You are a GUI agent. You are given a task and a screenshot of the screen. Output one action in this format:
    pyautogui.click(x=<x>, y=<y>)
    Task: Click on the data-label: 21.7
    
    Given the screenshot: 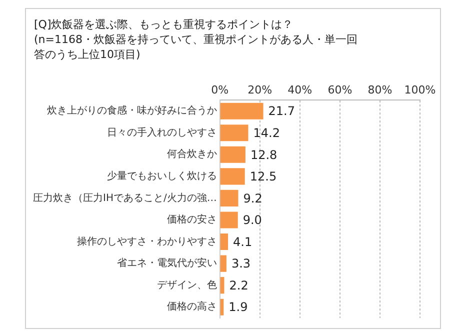 What is the action you would take?
    pyautogui.click(x=281, y=111)
    